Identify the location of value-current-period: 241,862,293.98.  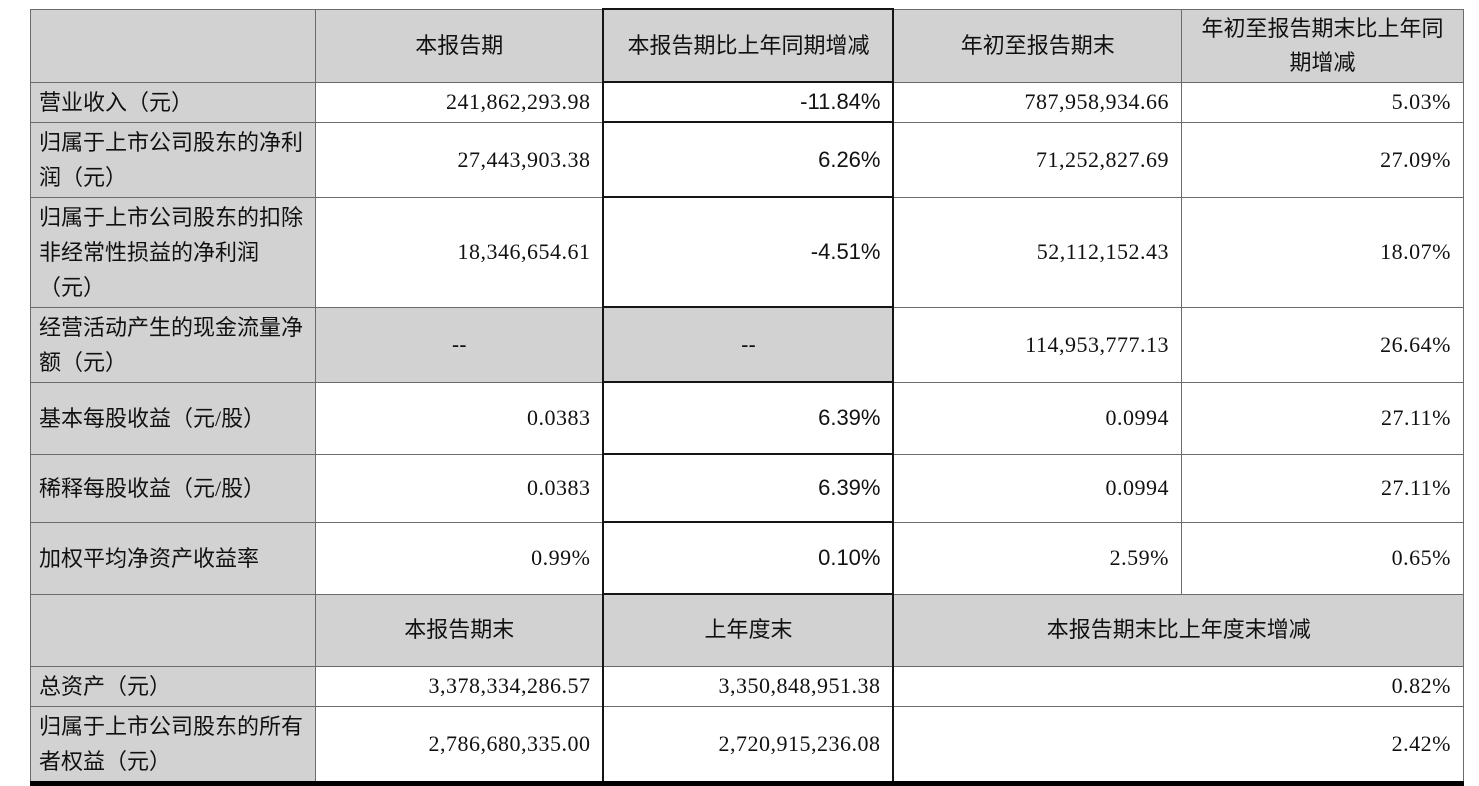
(459, 102).